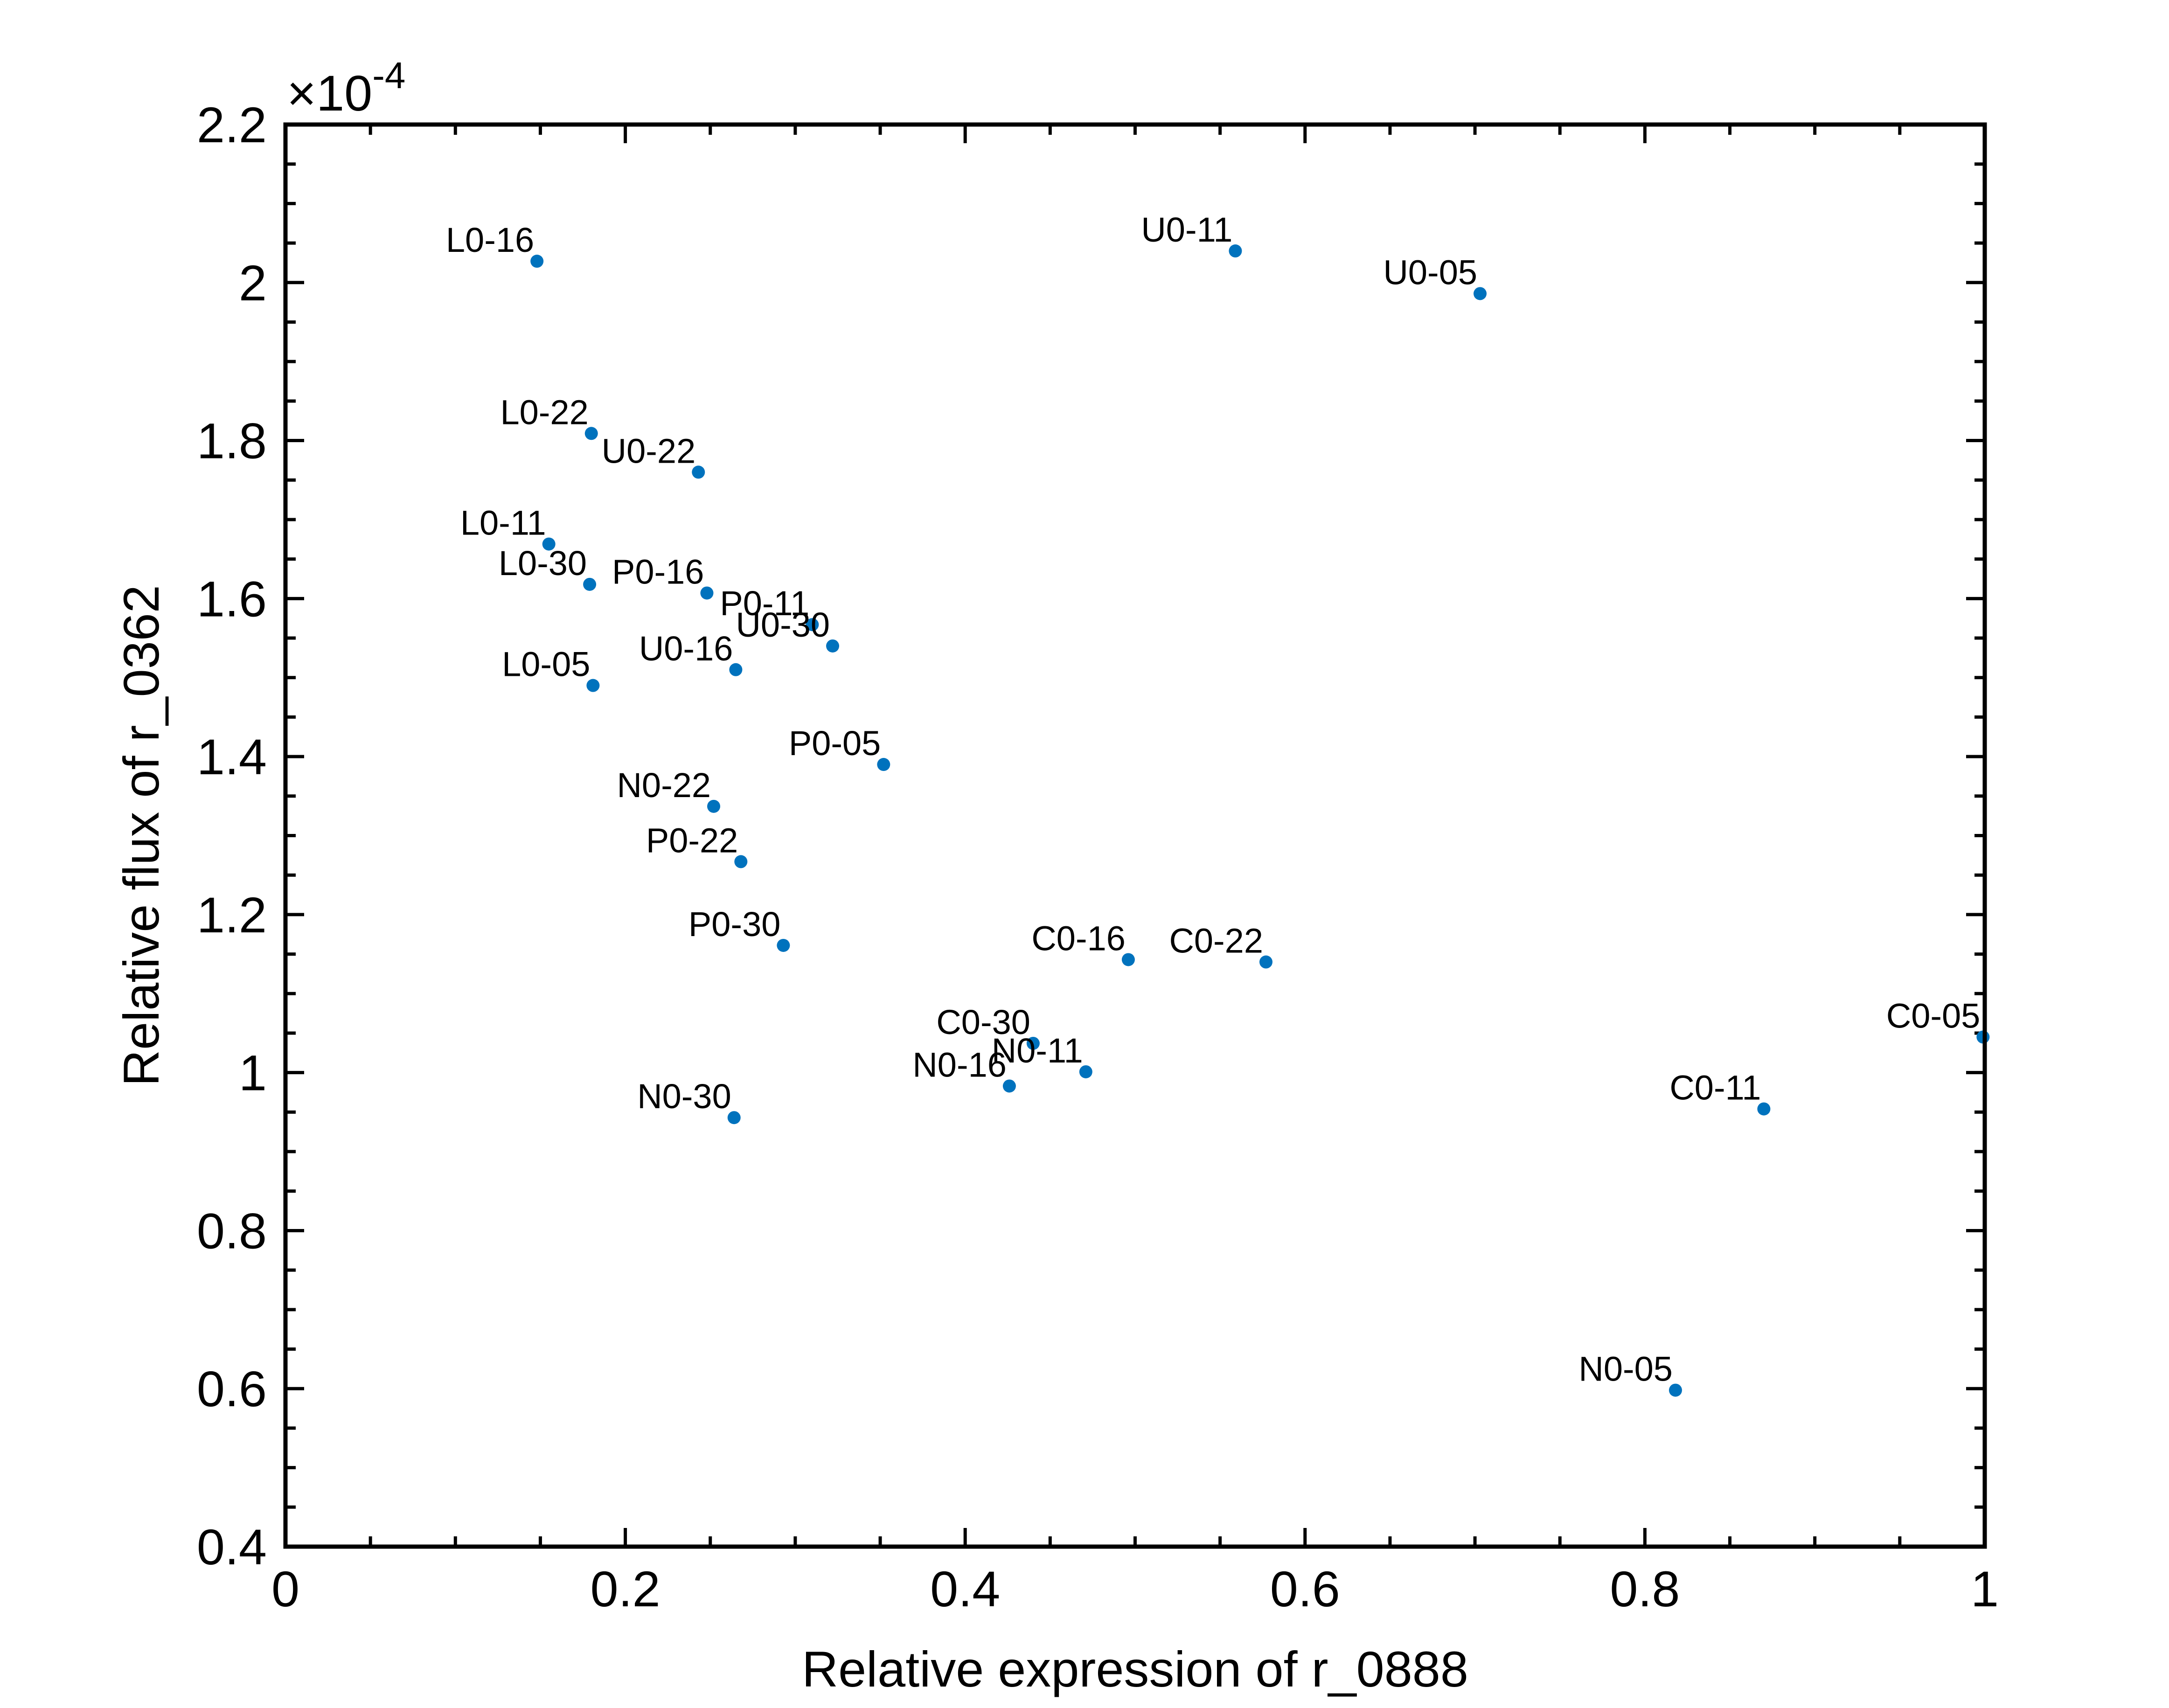  Describe the element at coordinates (546, 665) in the screenshot. I see `data-point-label: L0-05` at that location.